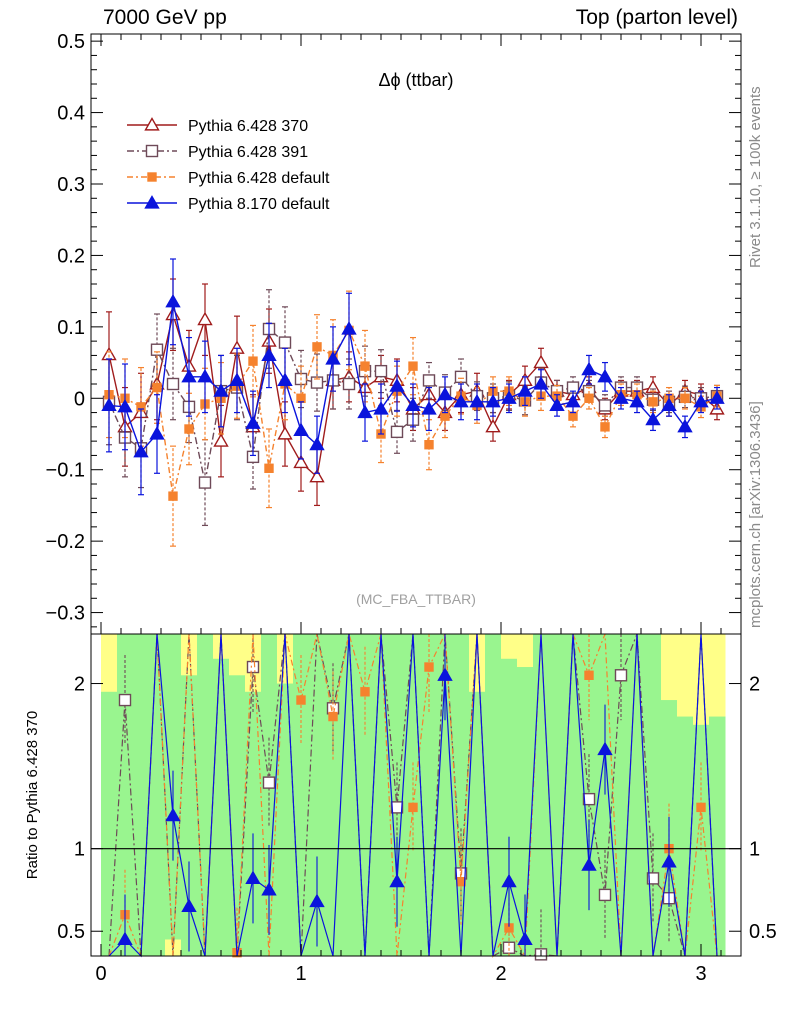 This screenshot has height=1024, width=786. What do you see at coordinates (100, 974) in the screenshot?
I see `x-tick-label: 0` at bounding box center [100, 974].